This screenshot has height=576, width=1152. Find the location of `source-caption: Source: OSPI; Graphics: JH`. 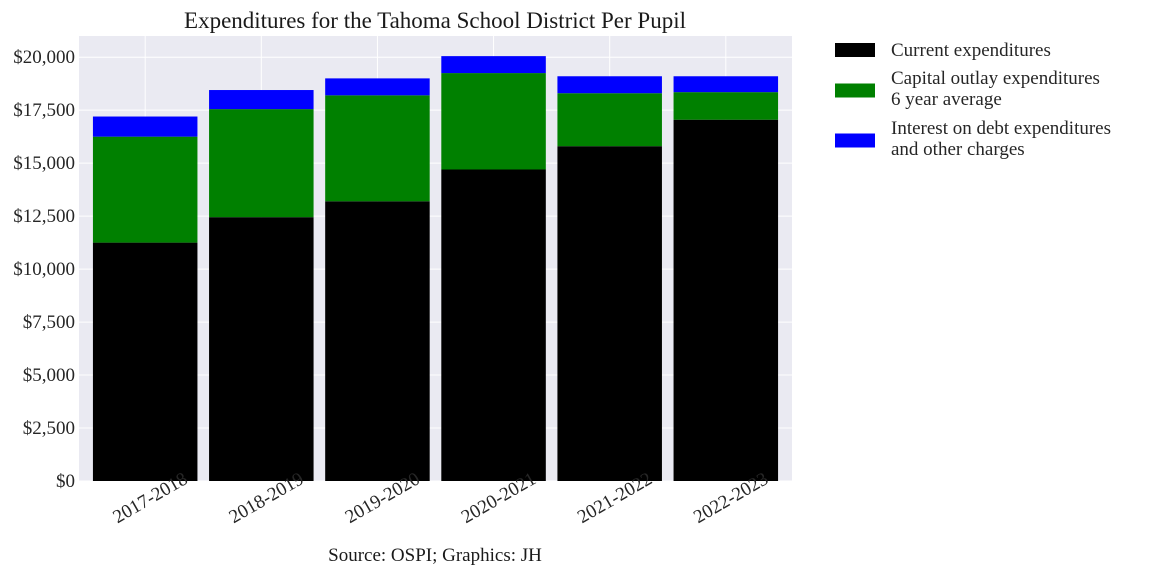

source-caption: Source: OSPI; Graphics: JH is located at coordinates (435, 555).